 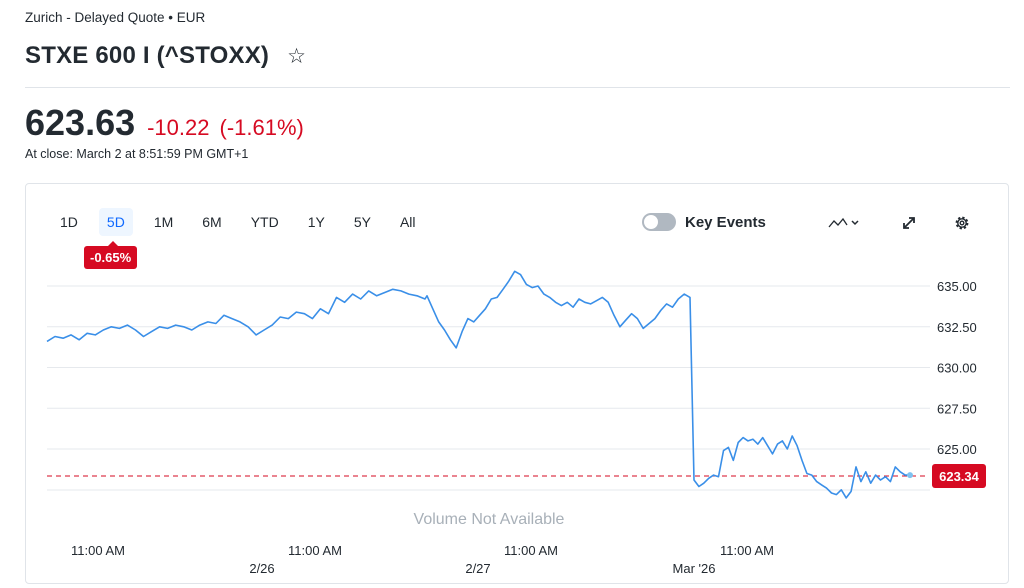 What do you see at coordinates (957, 449) in the screenshot?
I see `y-tick-label: 625.00` at bounding box center [957, 449].